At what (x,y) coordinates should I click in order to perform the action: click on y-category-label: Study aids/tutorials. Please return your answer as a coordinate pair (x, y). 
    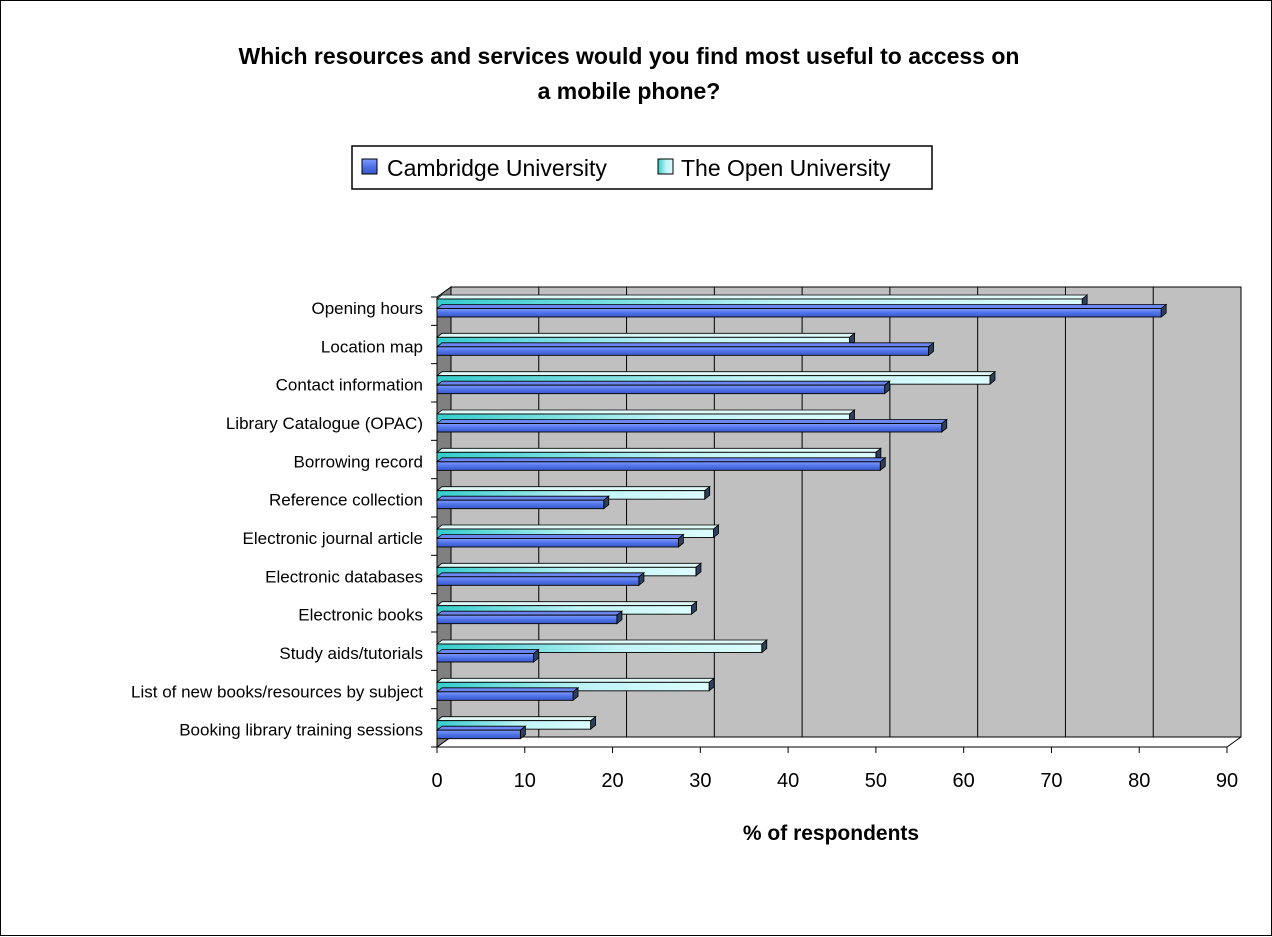
    Looking at the image, I should click on (351, 653).